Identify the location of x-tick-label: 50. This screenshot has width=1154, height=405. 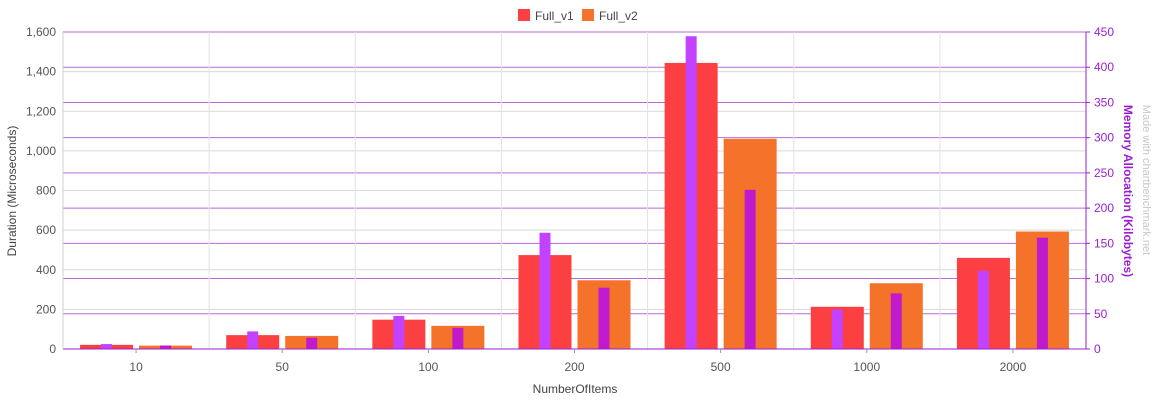
(283, 367).